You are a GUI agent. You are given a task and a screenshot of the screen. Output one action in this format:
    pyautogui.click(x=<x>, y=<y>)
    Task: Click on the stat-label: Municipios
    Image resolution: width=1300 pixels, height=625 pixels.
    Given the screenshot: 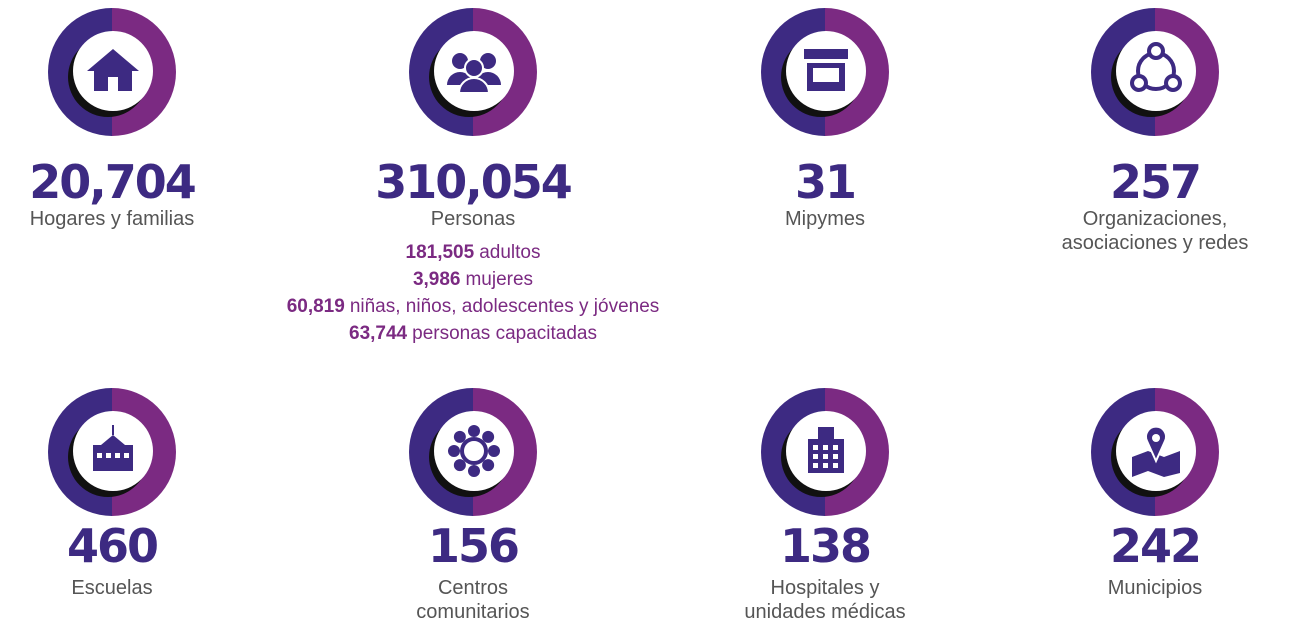 What is the action you would take?
    pyautogui.click(x=1155, y=588)
    